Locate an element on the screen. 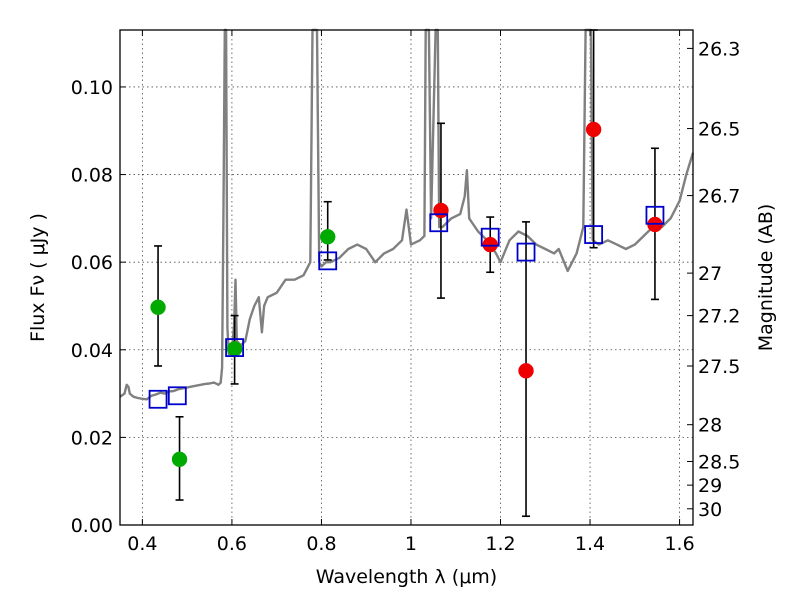  x-tick-label: 0.4 is located at coordinates (142, 544).